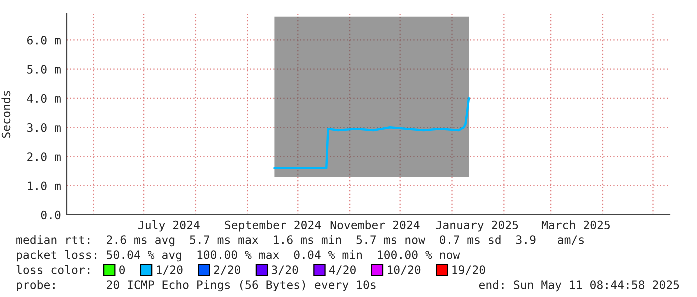  Describe the element at coordinates (6, 114) in the screenshot. I see `y-axis-title: Seconds` at that location.